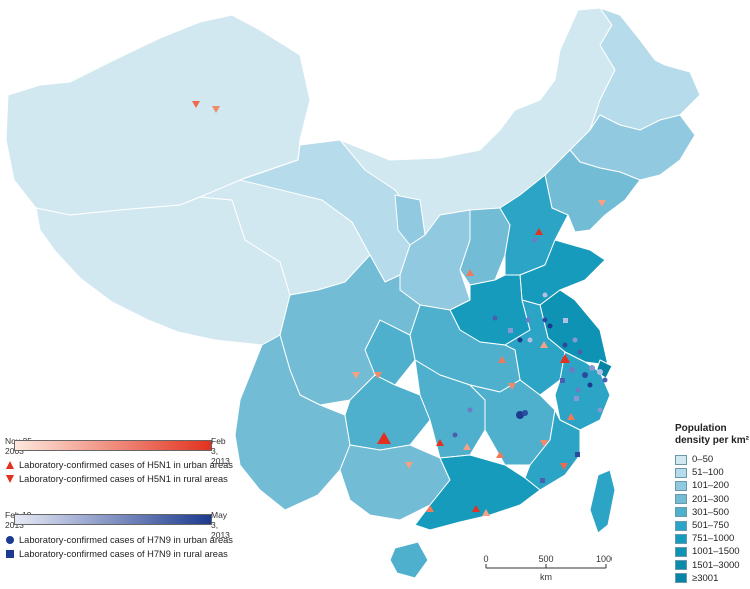 Image resolution: width=750 pixels, height=589 pixels. Describe the element at coordinates (14, 525) in the screenshot. I see `h7n9-start-date-line2: 2013` at that location.